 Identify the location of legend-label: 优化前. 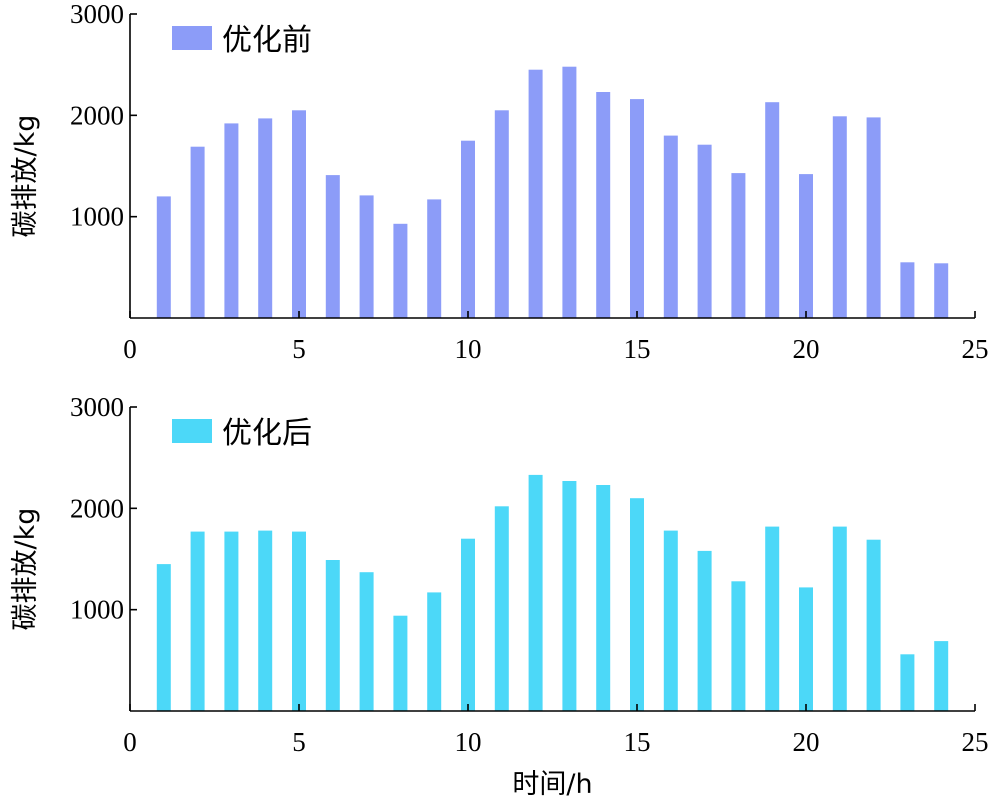
(267, 40).